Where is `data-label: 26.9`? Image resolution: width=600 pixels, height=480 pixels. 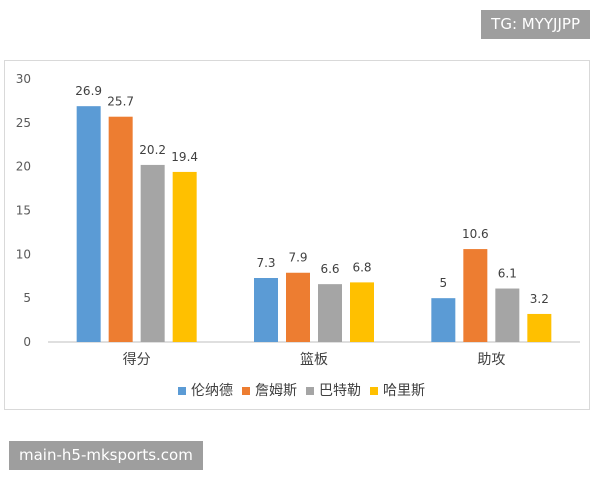
data-label: 26.9 is located at coordinates (88, 91).